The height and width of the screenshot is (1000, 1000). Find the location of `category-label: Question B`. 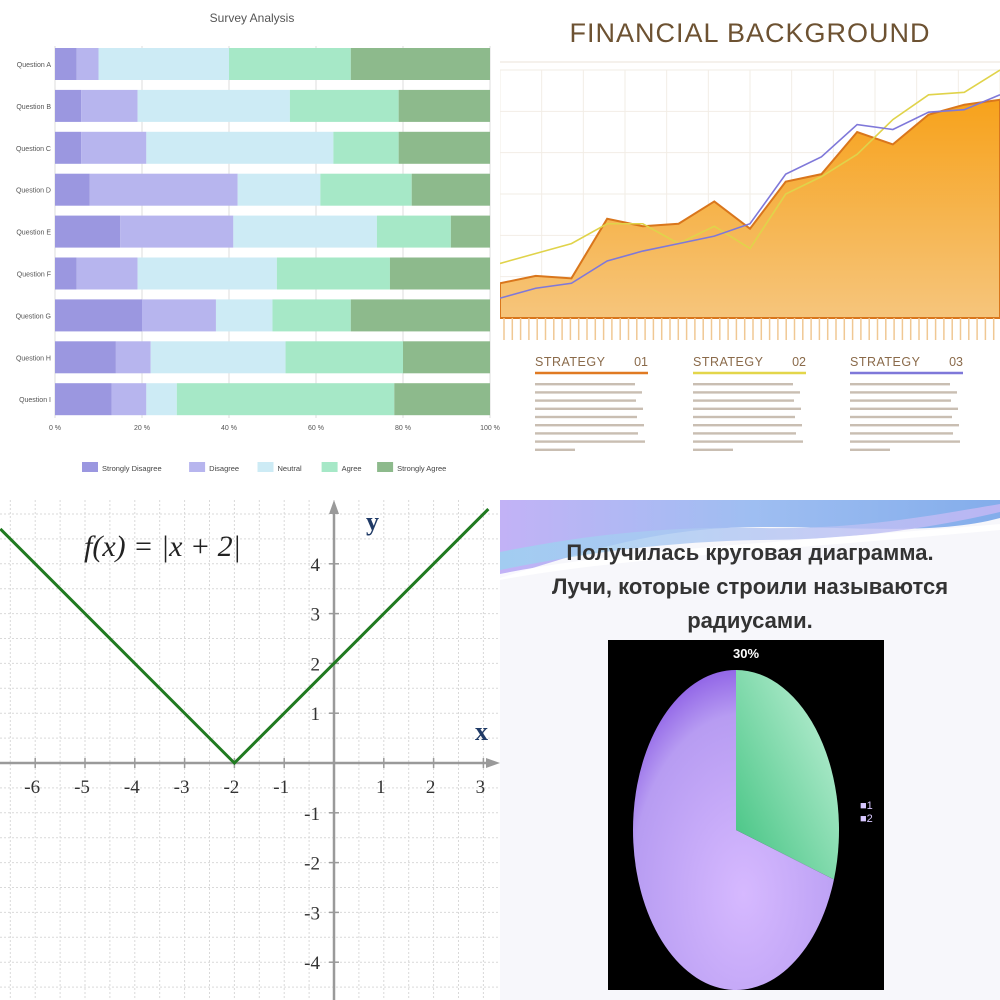

category-label: Question B is located at coordinates (33, 107).